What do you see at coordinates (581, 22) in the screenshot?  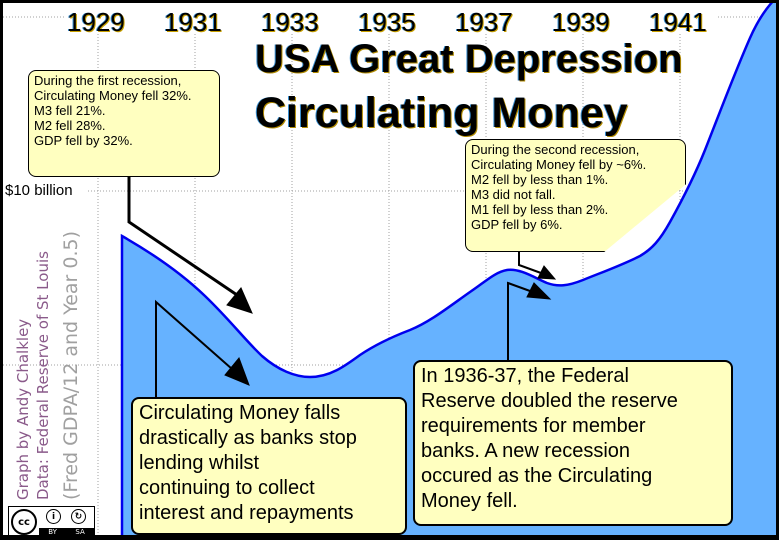 I see `year-label-1939: 1939` at bounding box center [581, 22].